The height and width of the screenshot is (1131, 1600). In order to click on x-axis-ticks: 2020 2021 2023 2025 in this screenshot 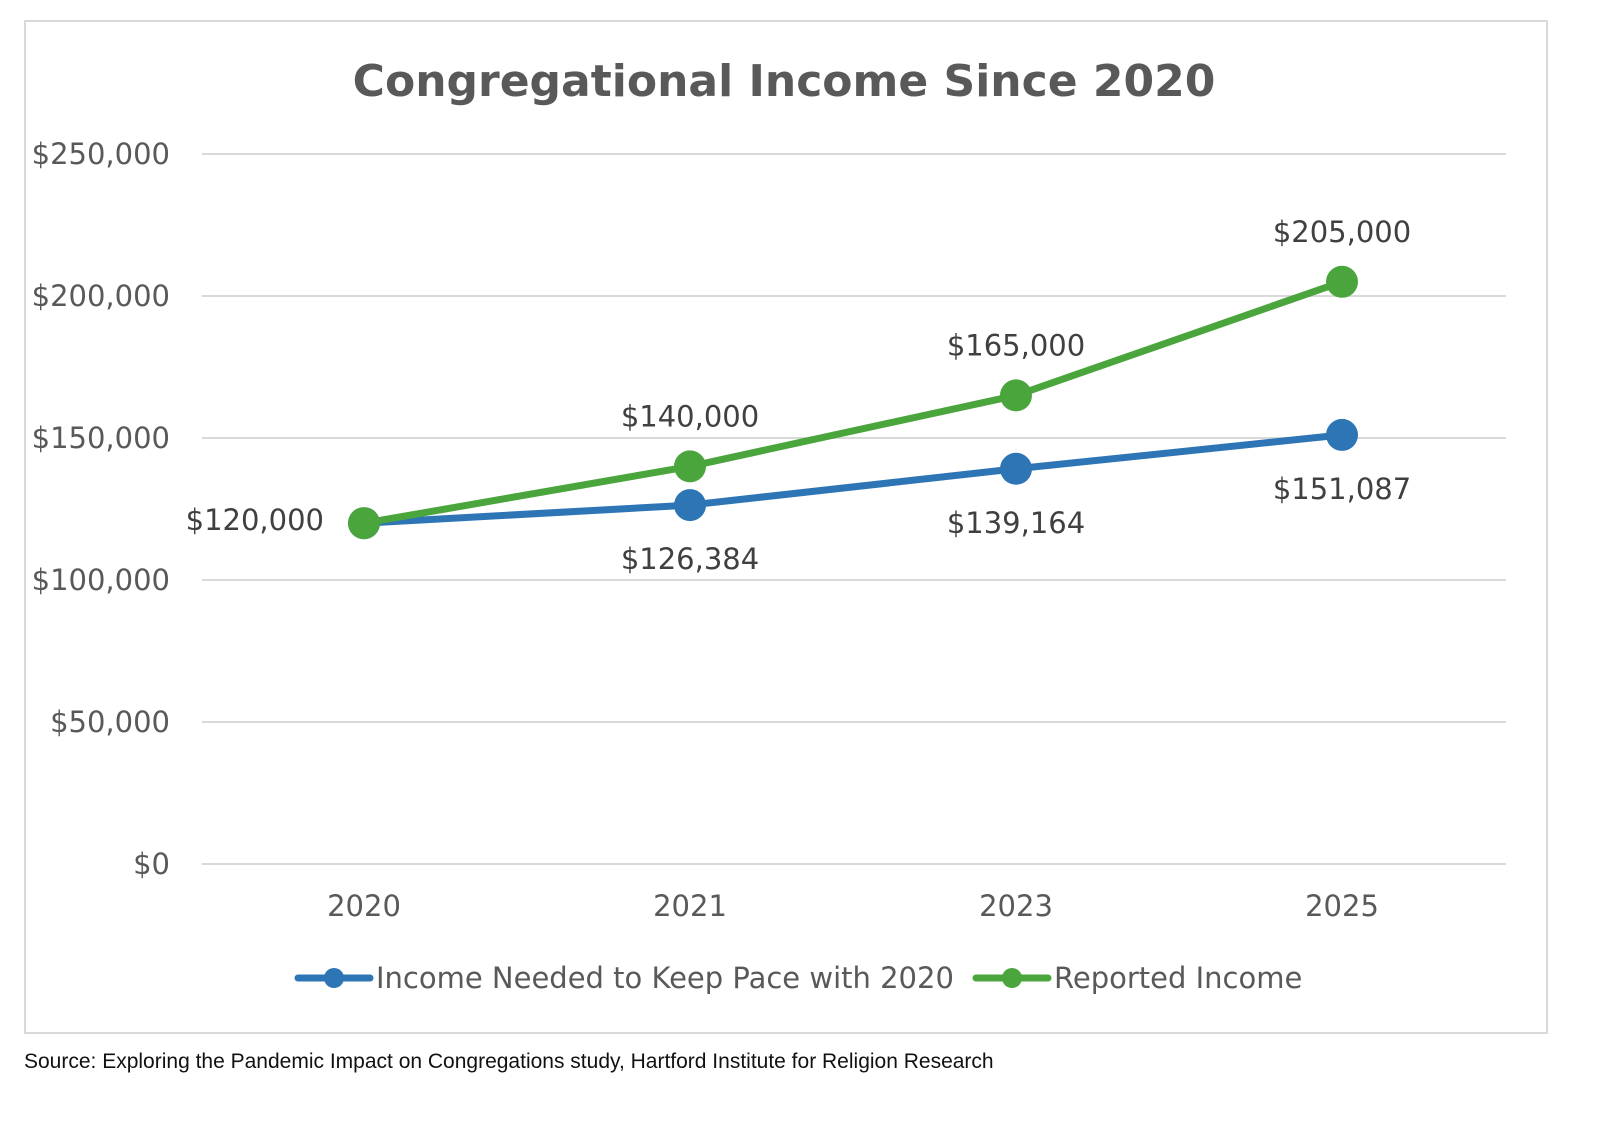, I will do `click(853, 906)`.